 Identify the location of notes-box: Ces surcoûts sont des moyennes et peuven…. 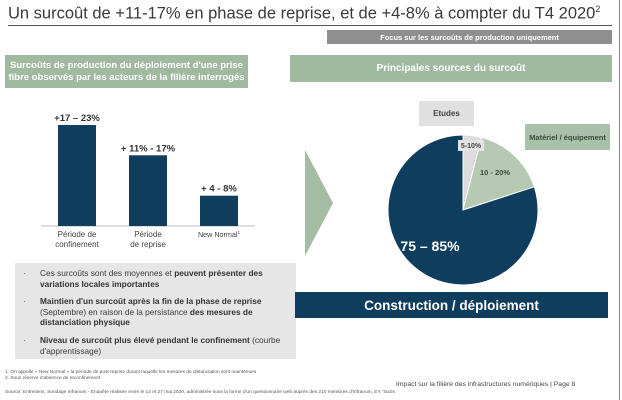
(155, 311).